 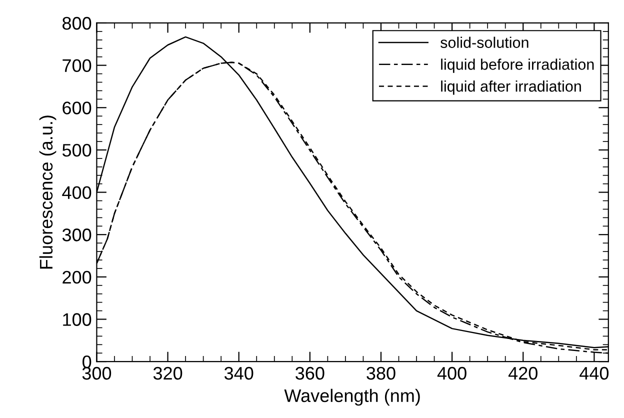 What do you see at coordinates (484, 42) in the screenshot?
I see `legend-label: solid-solution` at bounding box center [484, 42].